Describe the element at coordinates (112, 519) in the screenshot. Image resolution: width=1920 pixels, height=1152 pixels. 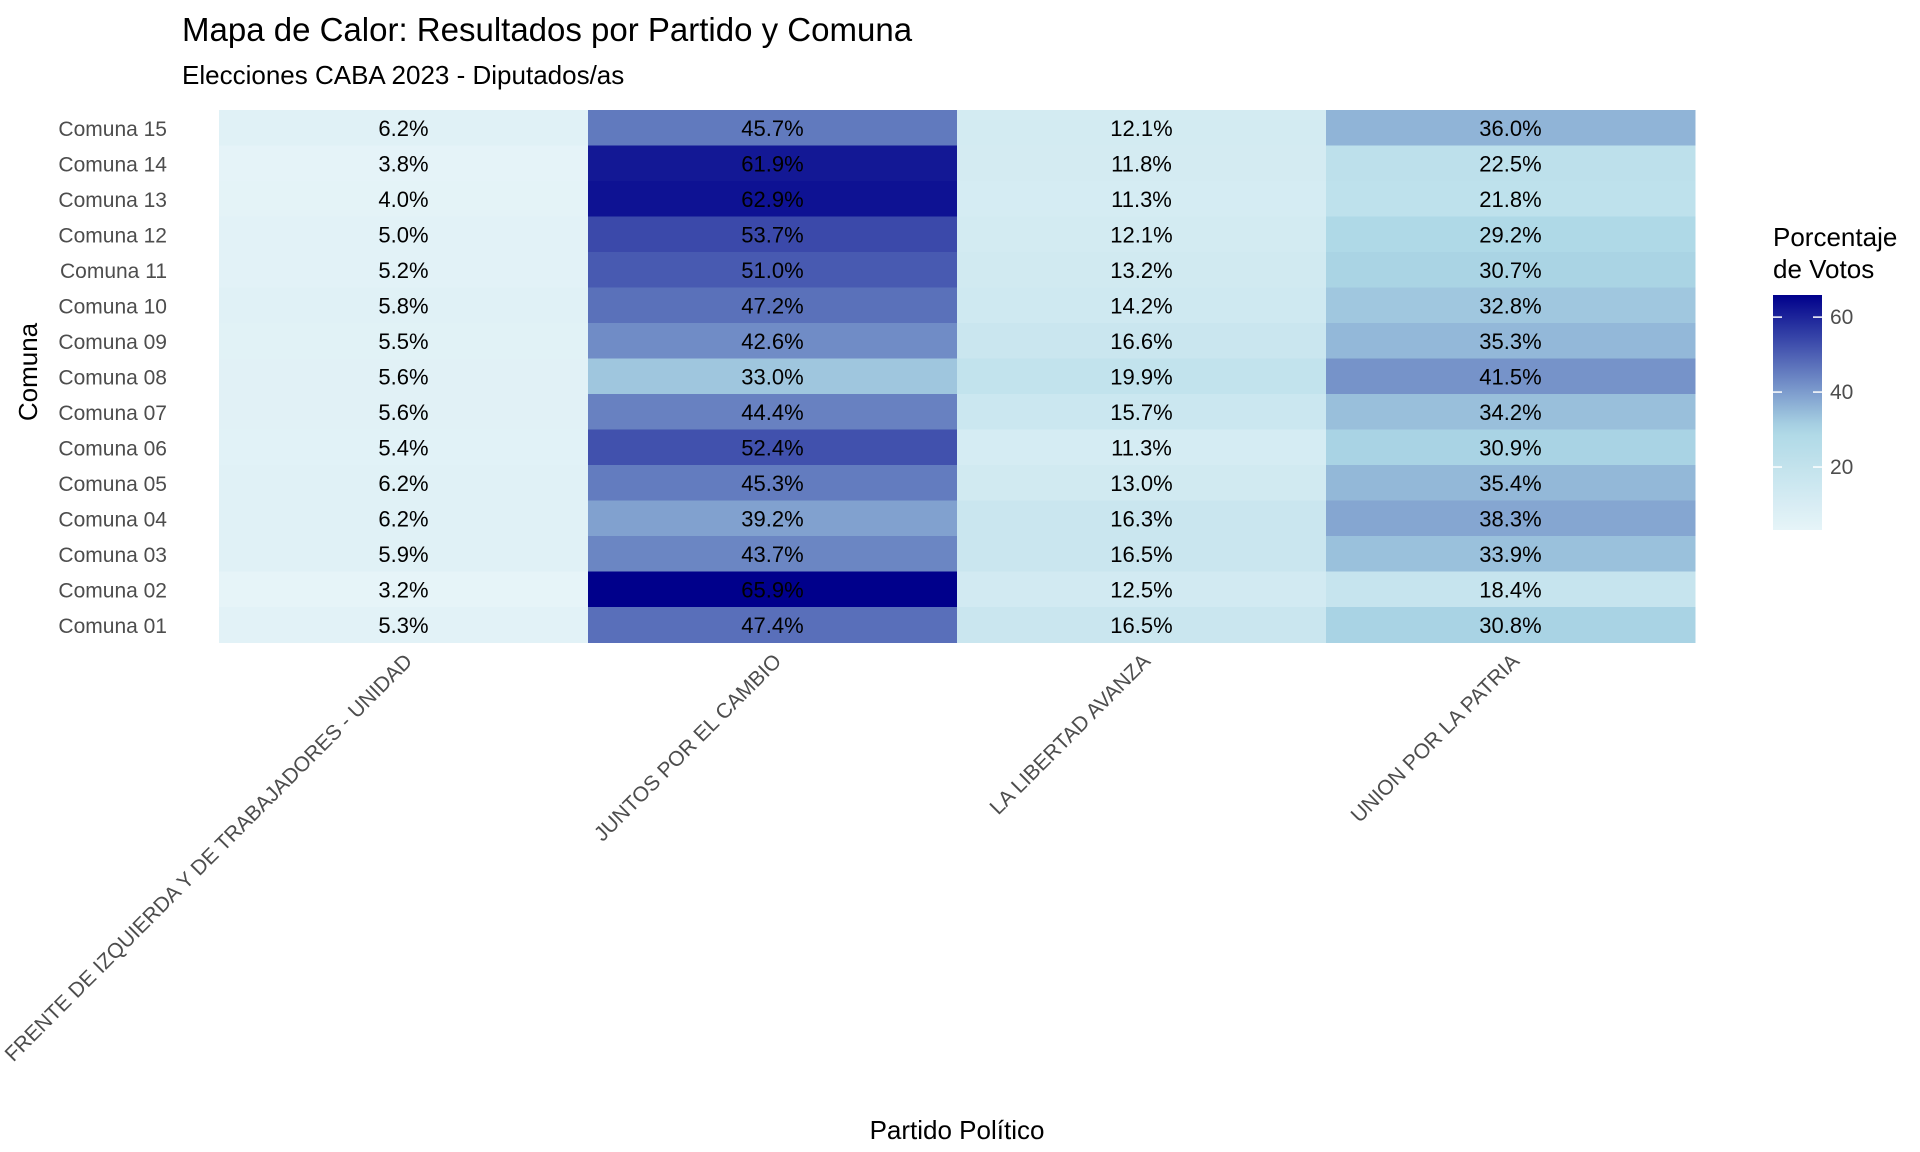
I see `y-tick-label: Comuna 04` at that location.